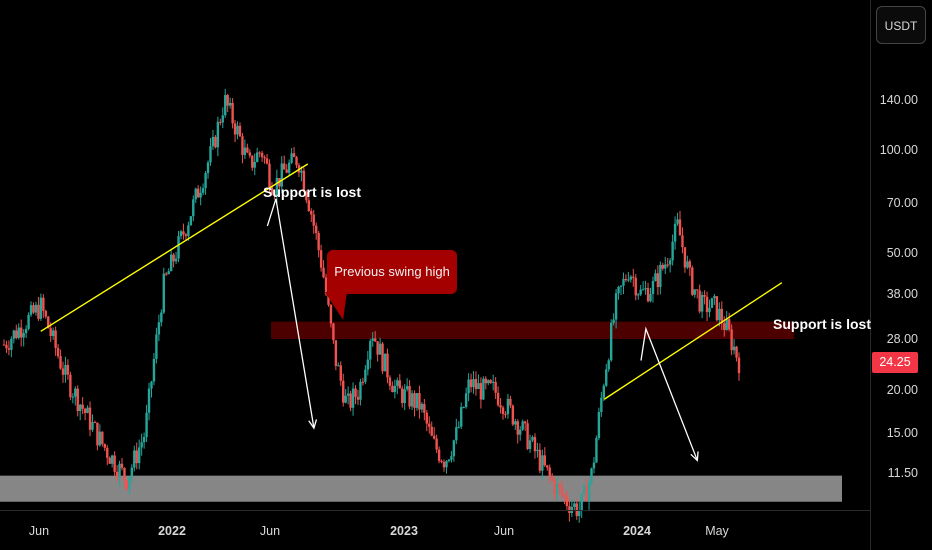  Describe the element at coordinates (379, 531) in the screenshot. I see `time-axis: Jun 2022 Jun 2023 Jun 2024 May` at that location.